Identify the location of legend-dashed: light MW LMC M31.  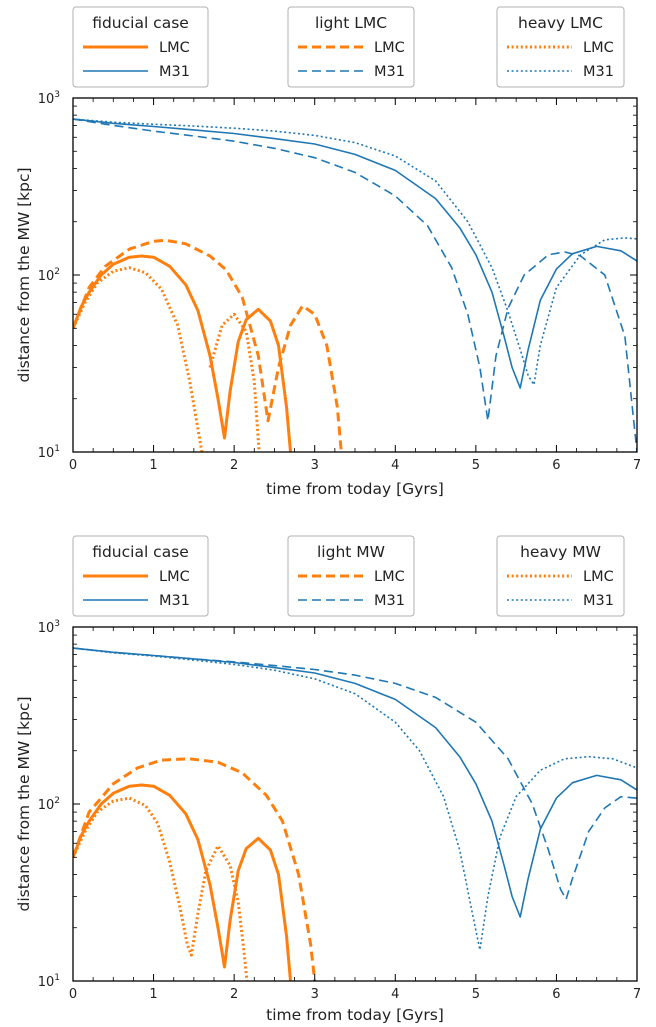
(351, 576).